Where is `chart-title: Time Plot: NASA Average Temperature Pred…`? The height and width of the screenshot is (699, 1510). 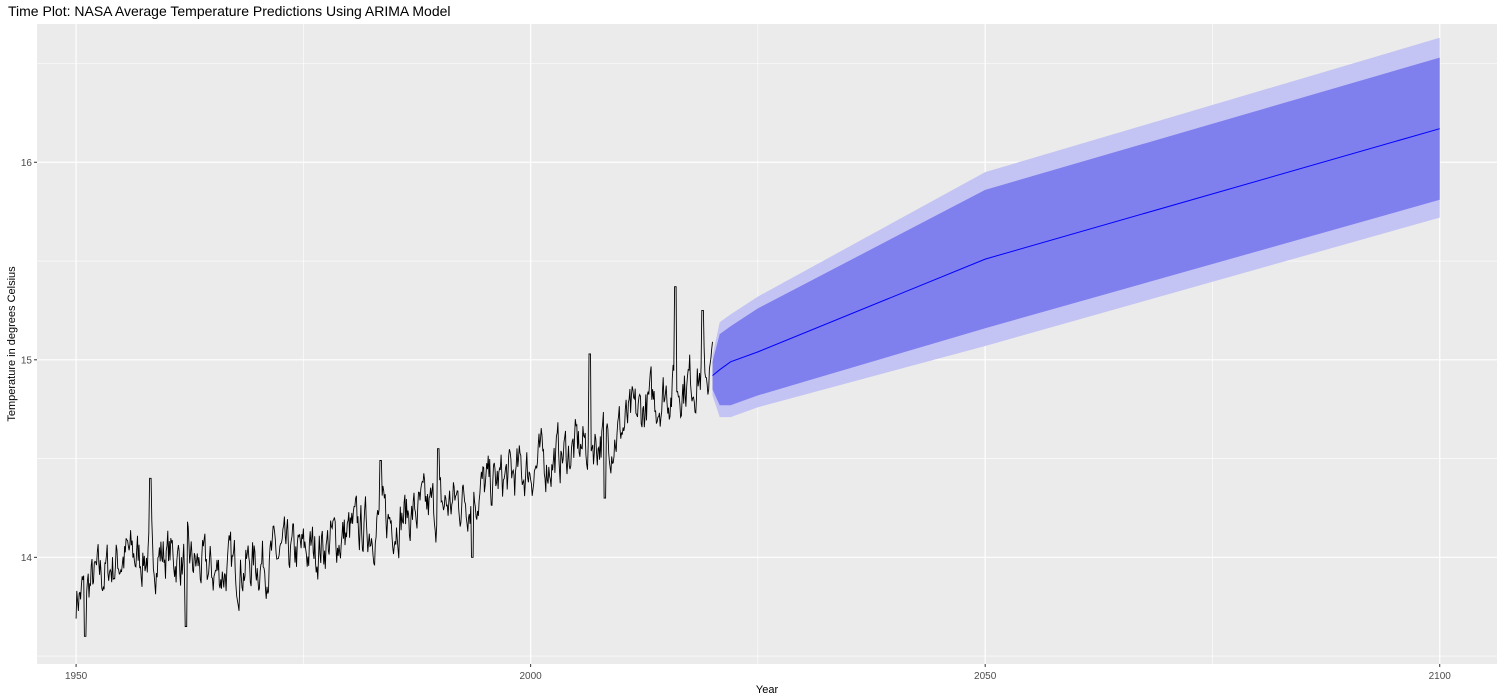 chart-title: Time Plot: NASA Average Temperature Pred… is located at coordinates (229, 11).